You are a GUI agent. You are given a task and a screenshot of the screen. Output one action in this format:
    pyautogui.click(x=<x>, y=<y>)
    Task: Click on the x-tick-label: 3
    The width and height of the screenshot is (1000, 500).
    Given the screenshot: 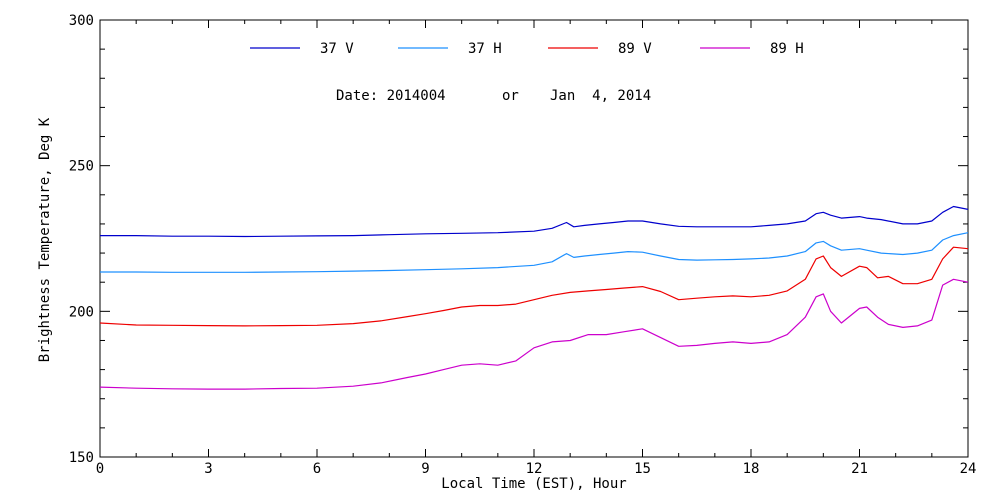 What is the action you would take?
    pyautogui.click(x=208, y=469)
    